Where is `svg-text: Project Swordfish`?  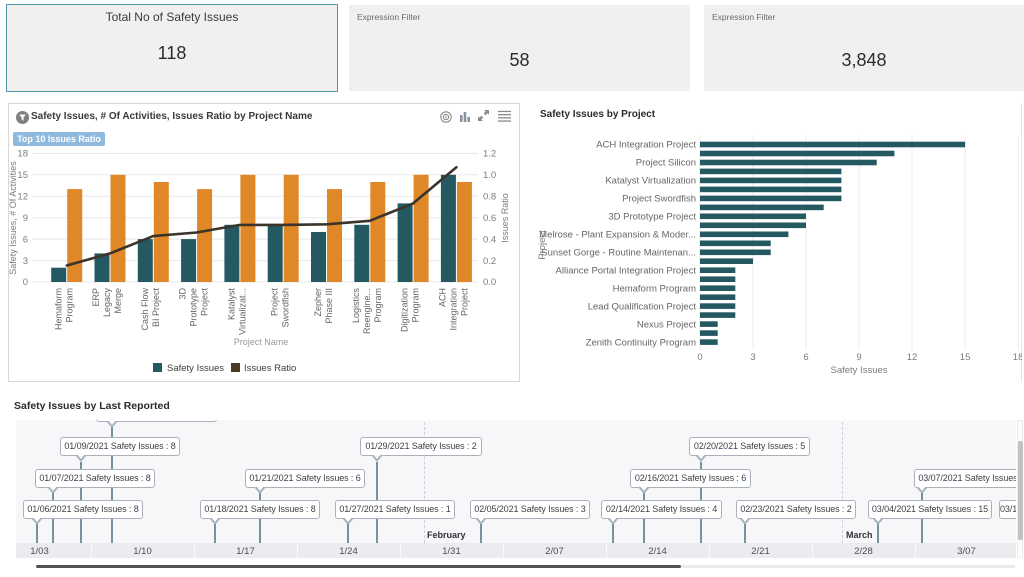 svg-text: Project Swordfish is located at coordinates (659, 199).